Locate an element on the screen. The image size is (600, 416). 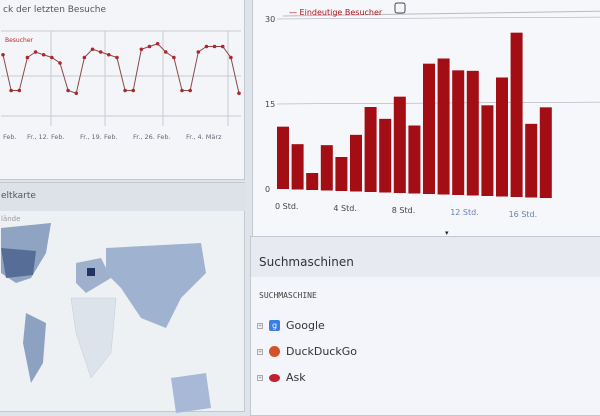
x-tick-label: Fr., 12. Feb. is located at coordinates (46, 137).